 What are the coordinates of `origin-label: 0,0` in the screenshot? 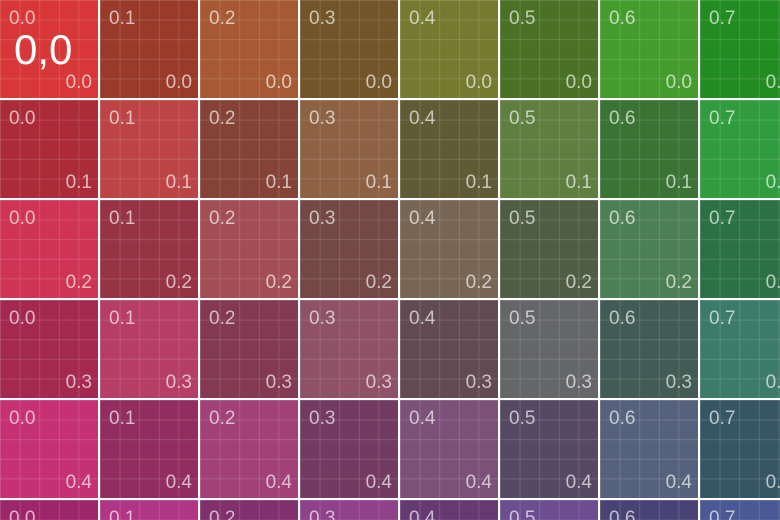 It's located at (43, 49).